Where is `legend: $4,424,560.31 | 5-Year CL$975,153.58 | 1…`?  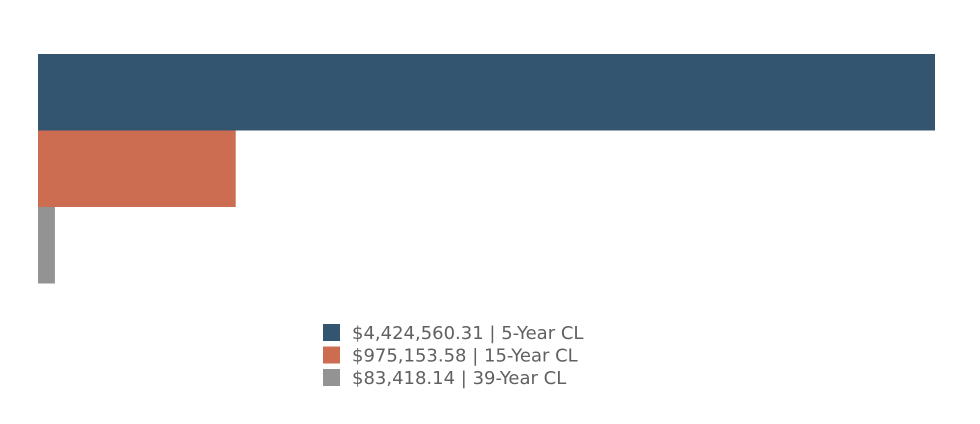
legend: $4,424,560.31 | 5-Year CL$975,153.58 | 1… is located at coordinates (453, 356).